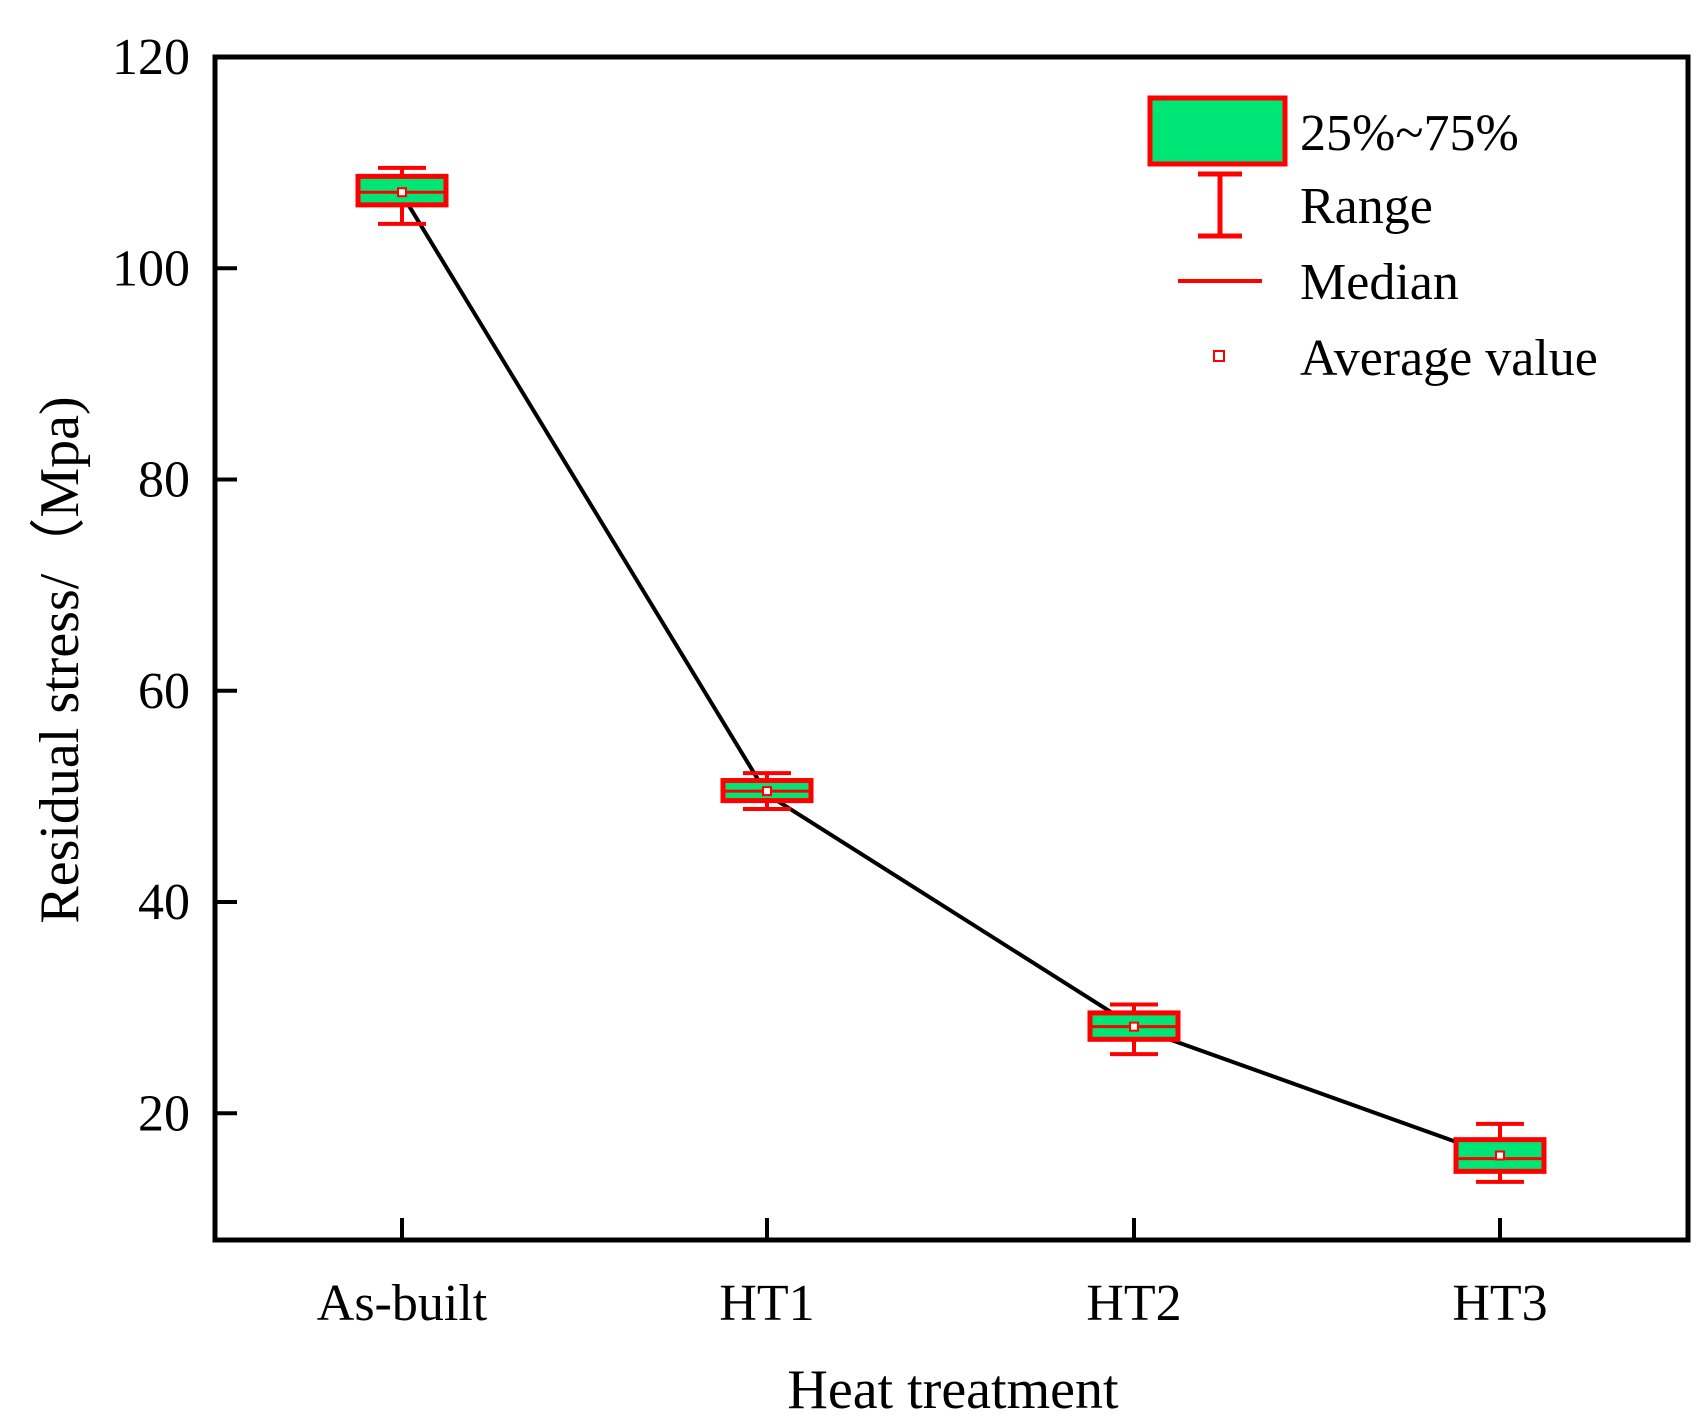  Describe the element at coordinates (164, 1113) in the screenshot. I see `y-tick-label: 20` at that location.